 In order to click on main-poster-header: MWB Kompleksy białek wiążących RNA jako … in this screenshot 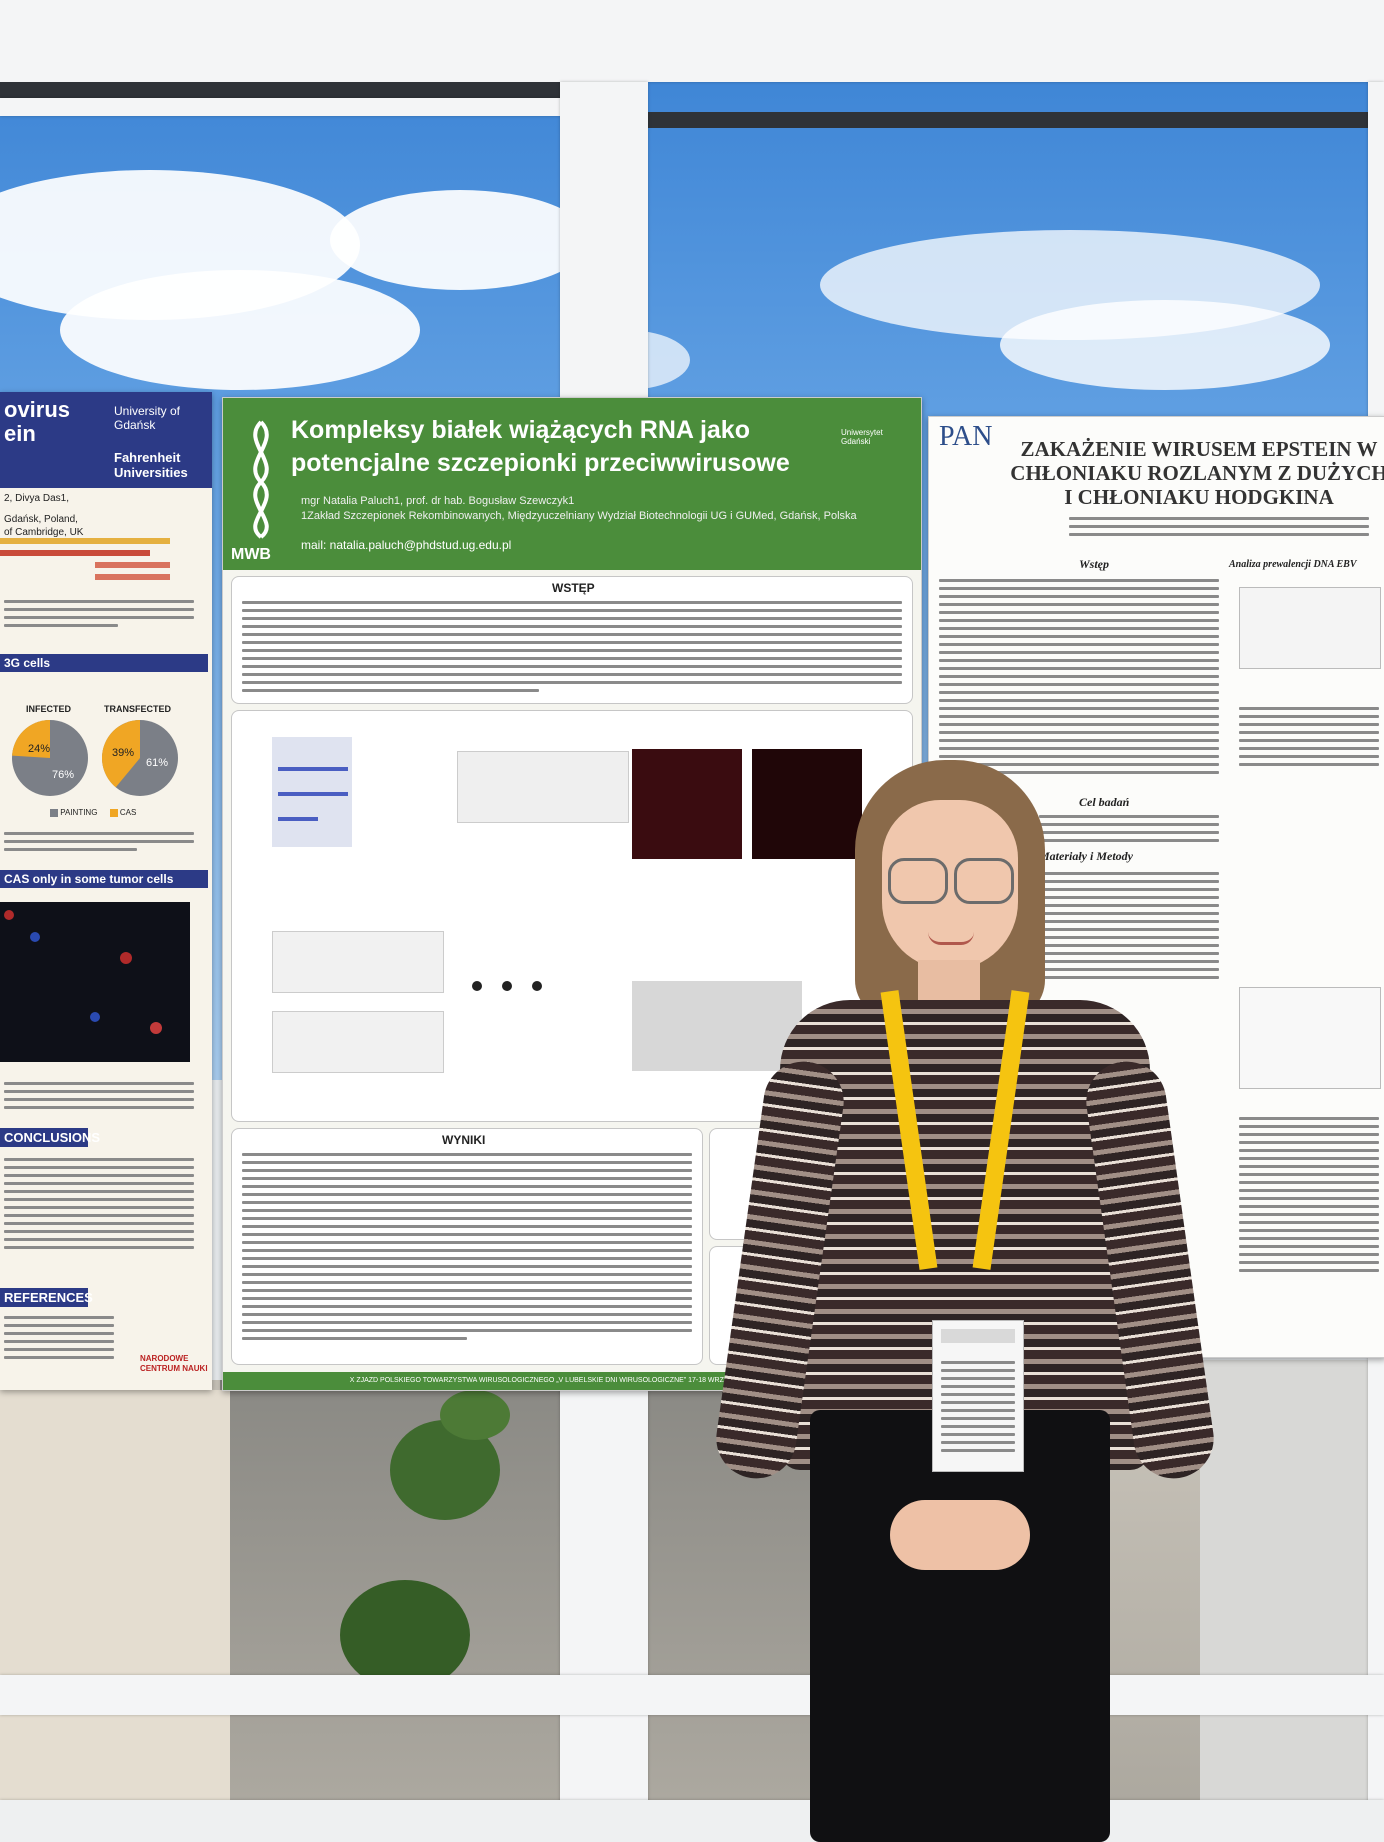, I will do `click(572, 484)`.